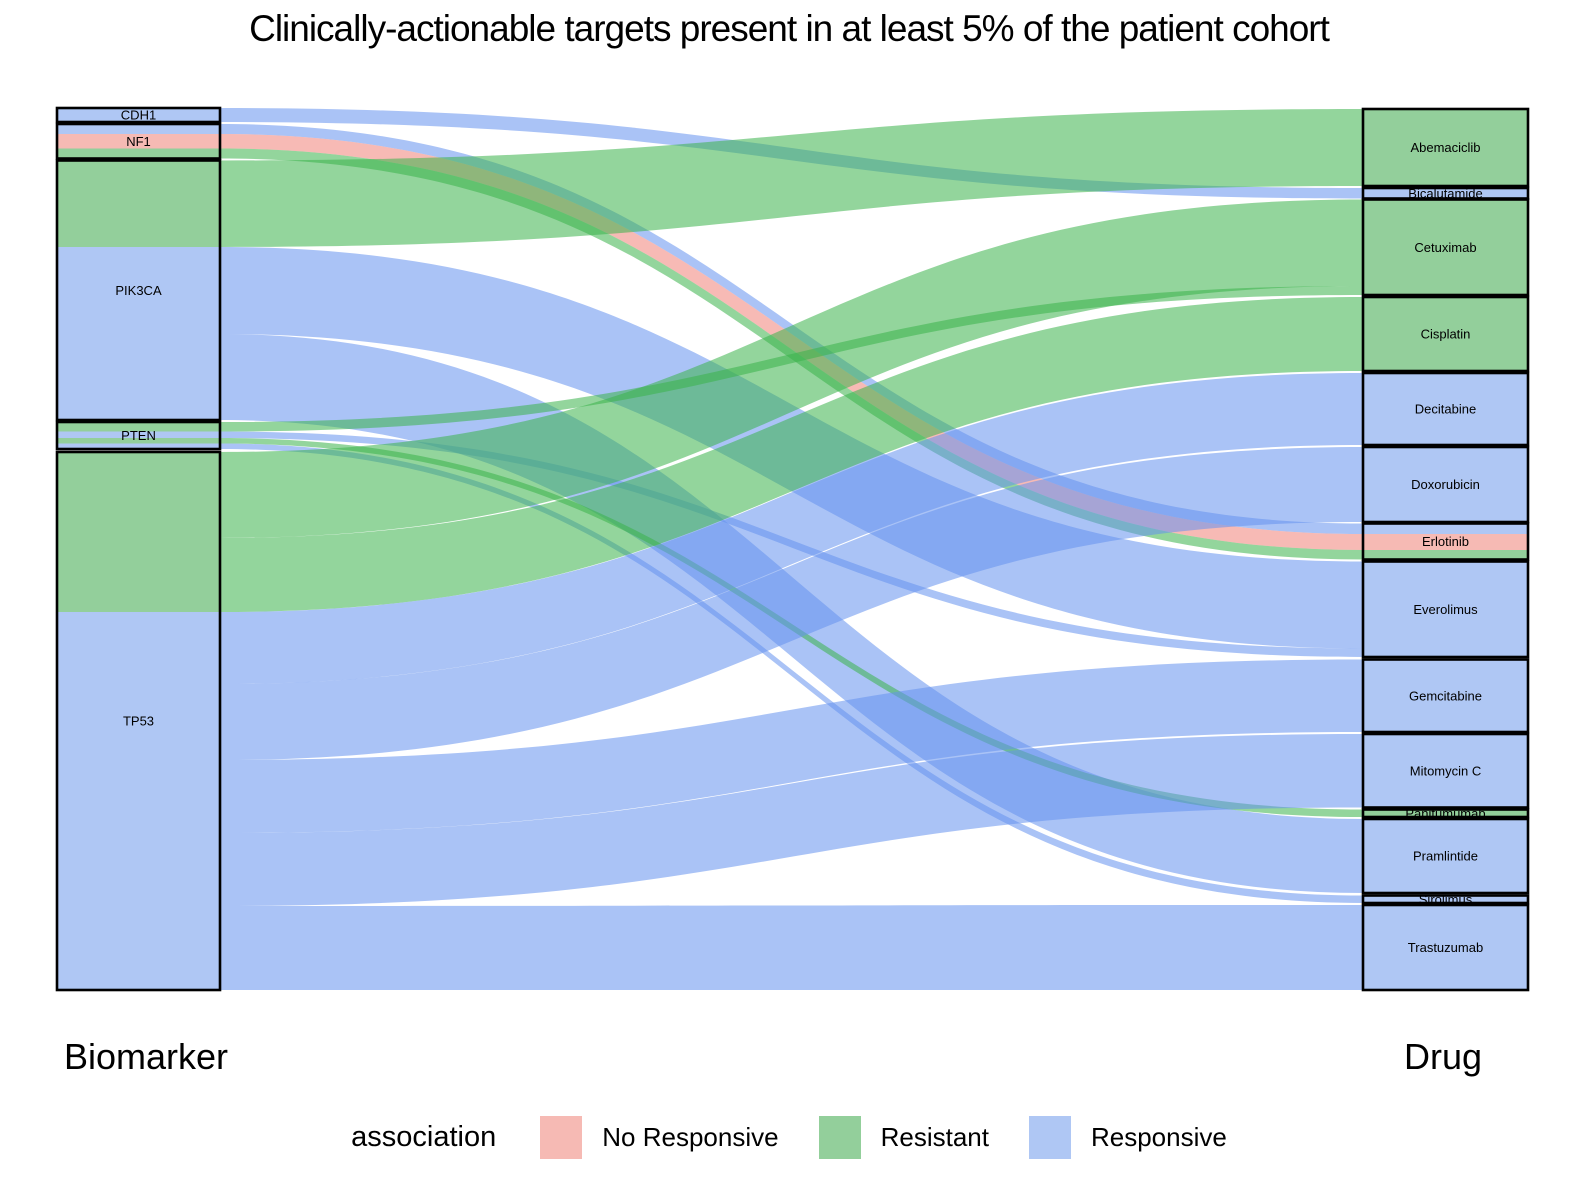  I want to click on node-label-Abemaciclib: Abemaciclib, so click(1445, 147).